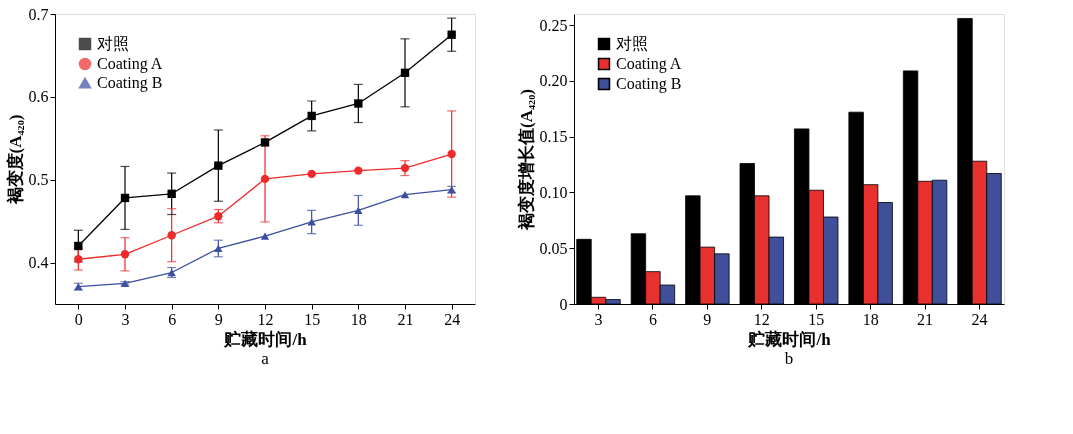 The image size is (1073, 434). I want to click on y-axis-title: 褐变度(A₄₂₀), so click(15, 160).